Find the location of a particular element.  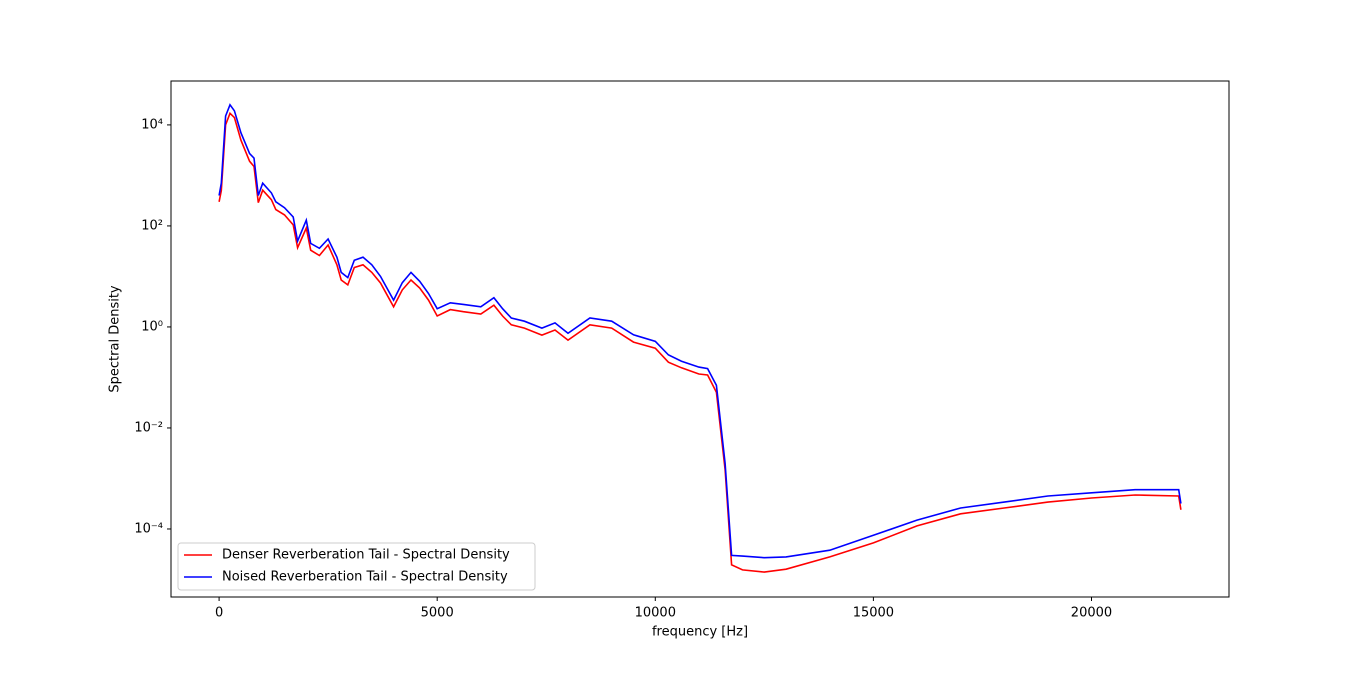

y-tick-label: 10⁻⁴ is located at coordinates (148, 528).